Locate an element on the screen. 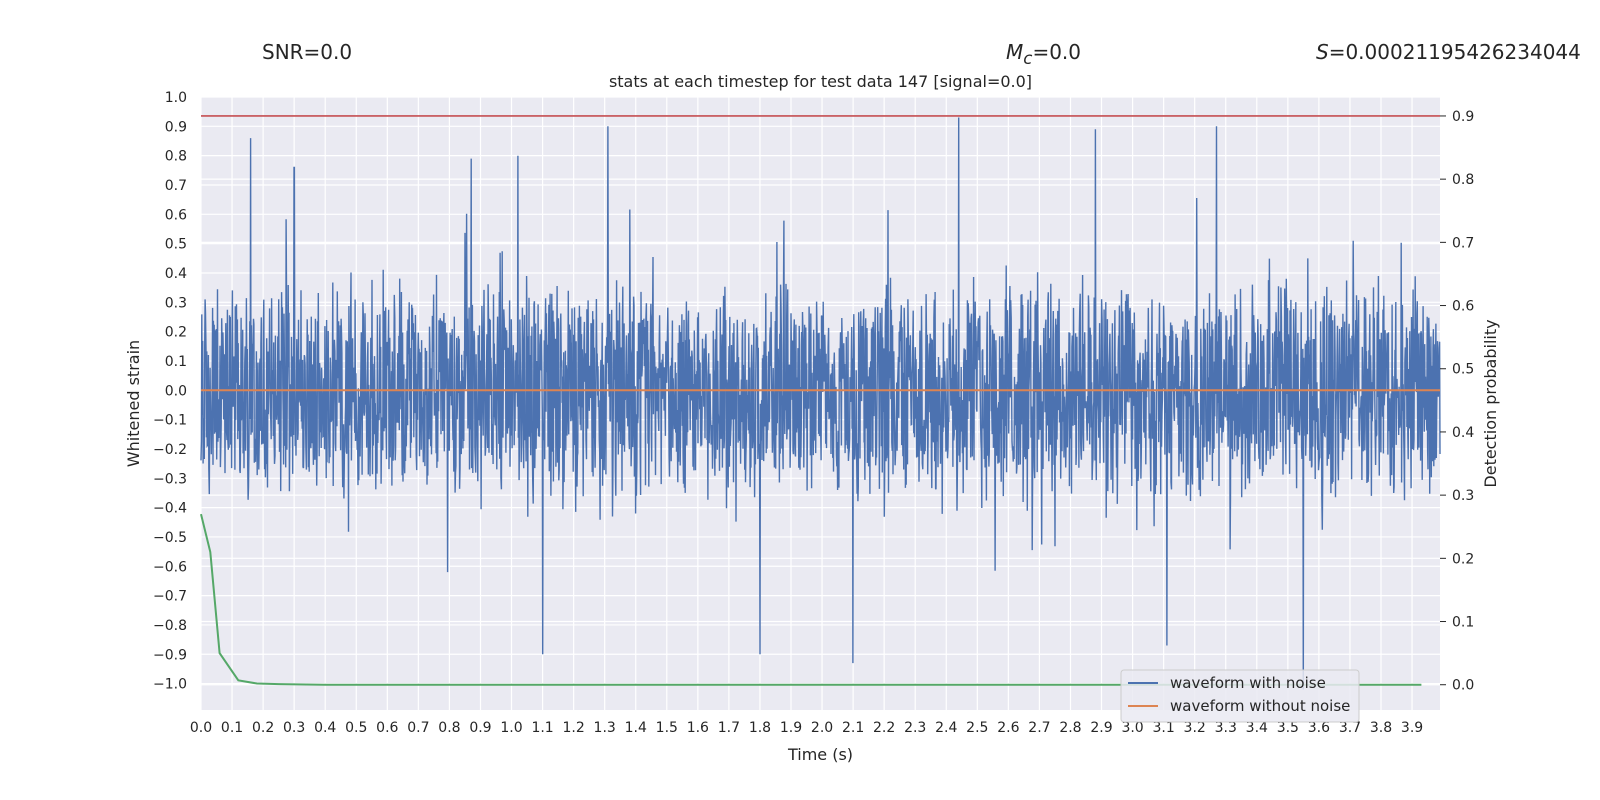 This screenshot has width=1600, height=800. x-tick-label: 2.5 is located at coordinates (977, 728).